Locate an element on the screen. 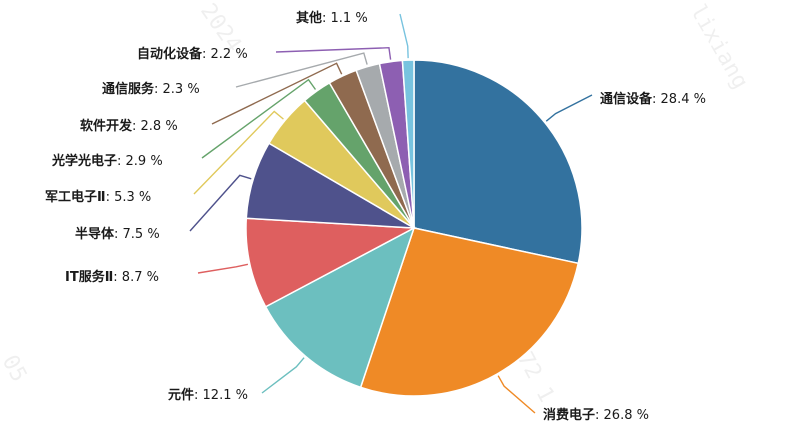  slice-label: 半导体: 7.5 % is located at coordinates (117, 234).